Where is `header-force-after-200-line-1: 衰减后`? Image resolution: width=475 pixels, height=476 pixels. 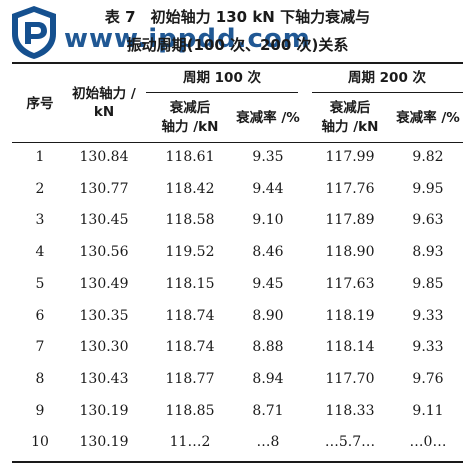
header-force-after-200-line-1: 衰减后 is located at coordinates (350, 108).